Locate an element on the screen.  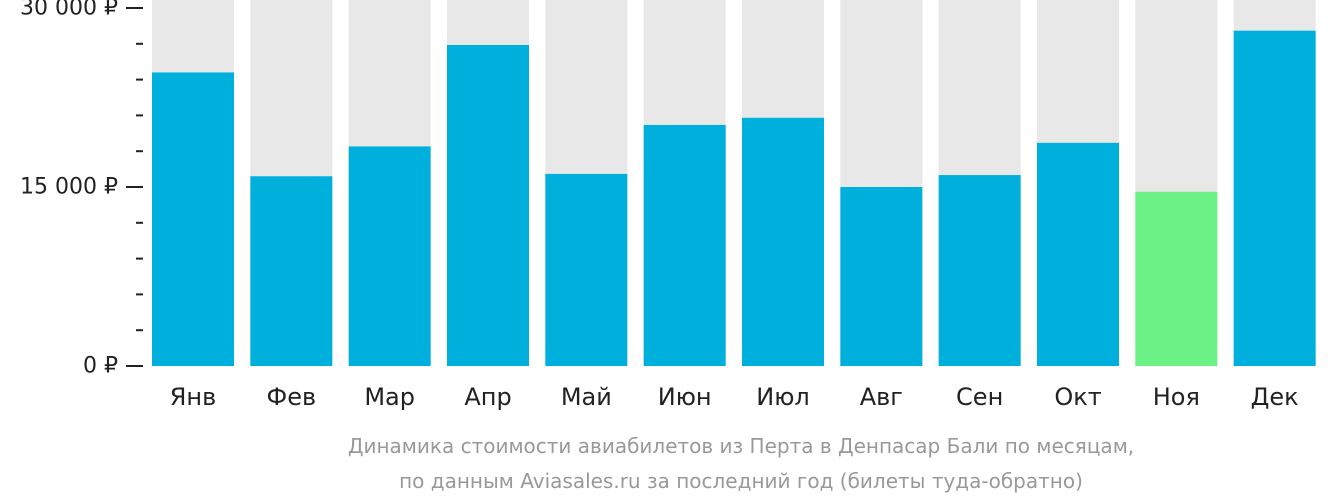
y-tick-label: 0 ₽ is located at coordinates (100, 366).